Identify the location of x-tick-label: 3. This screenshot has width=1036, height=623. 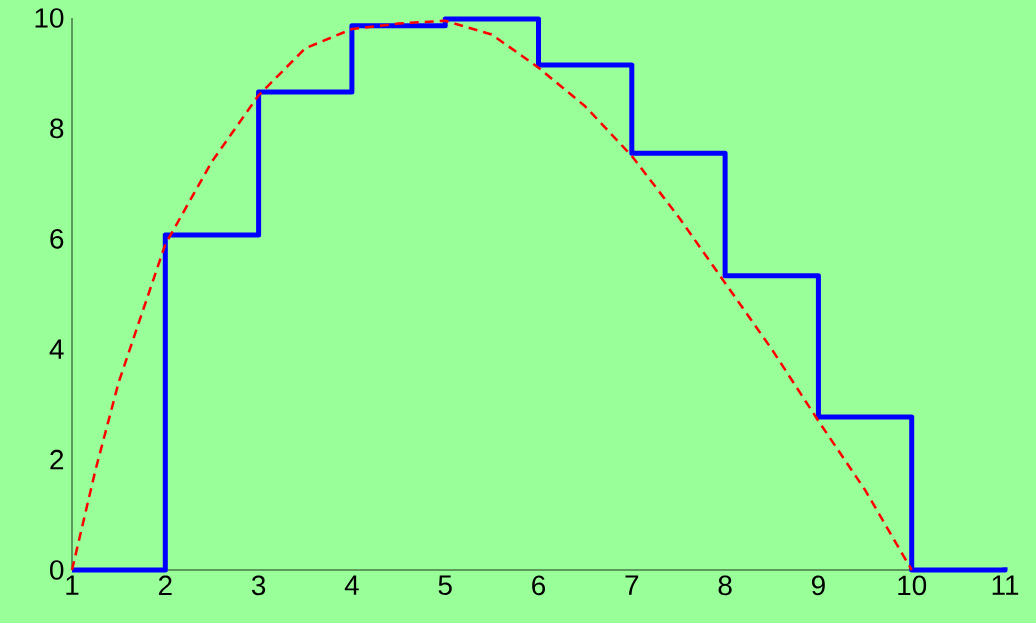
(258, 585).